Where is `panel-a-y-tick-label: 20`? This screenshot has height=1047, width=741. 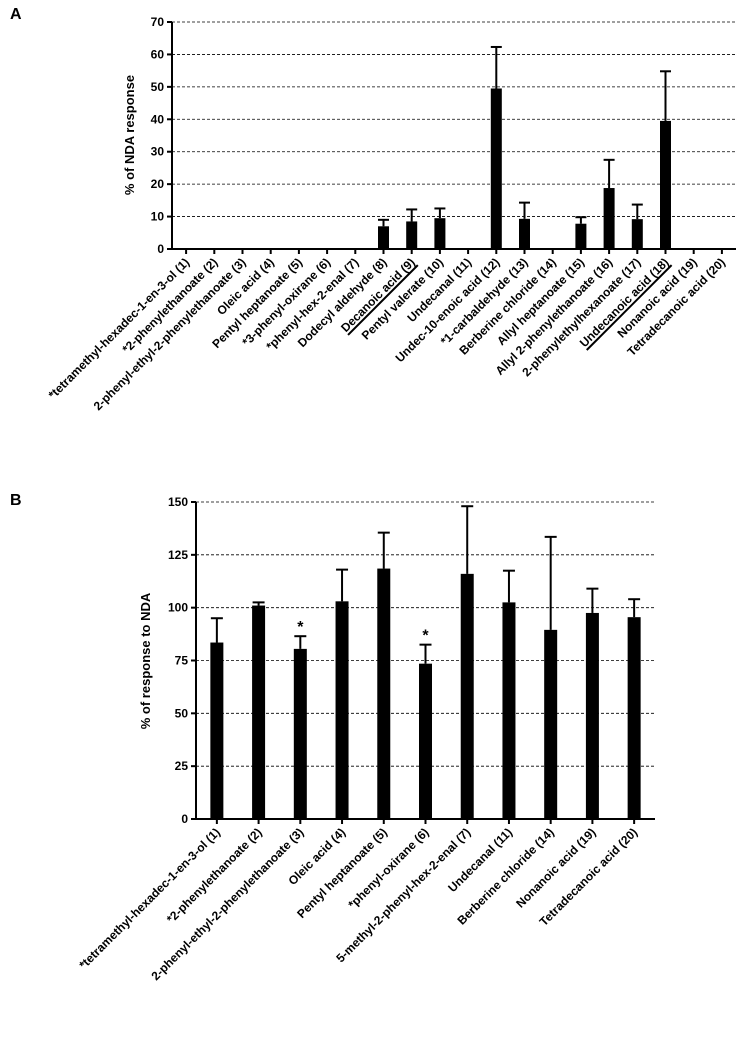
panel-a-y-tick-label: 20 is located at coordinates (158, 184).